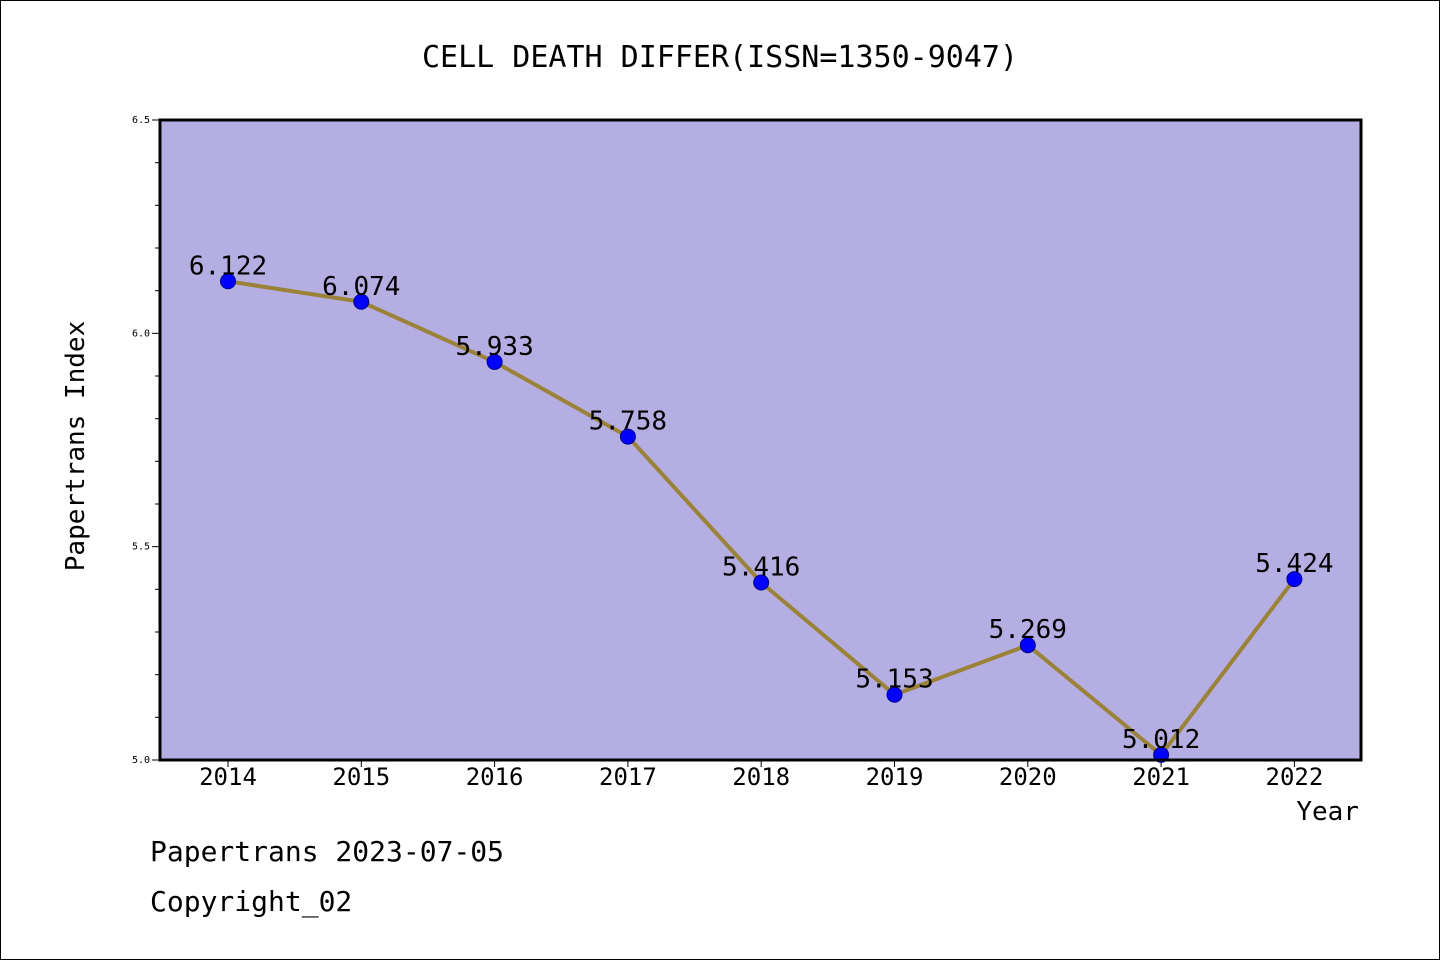 Image resolution: width=1440 pixels, height=960 pixels. What do you see at coordinates (141, 333) in the screenshot?
I see `y-tick-label: 6.0` at bounding box center [141, 333].